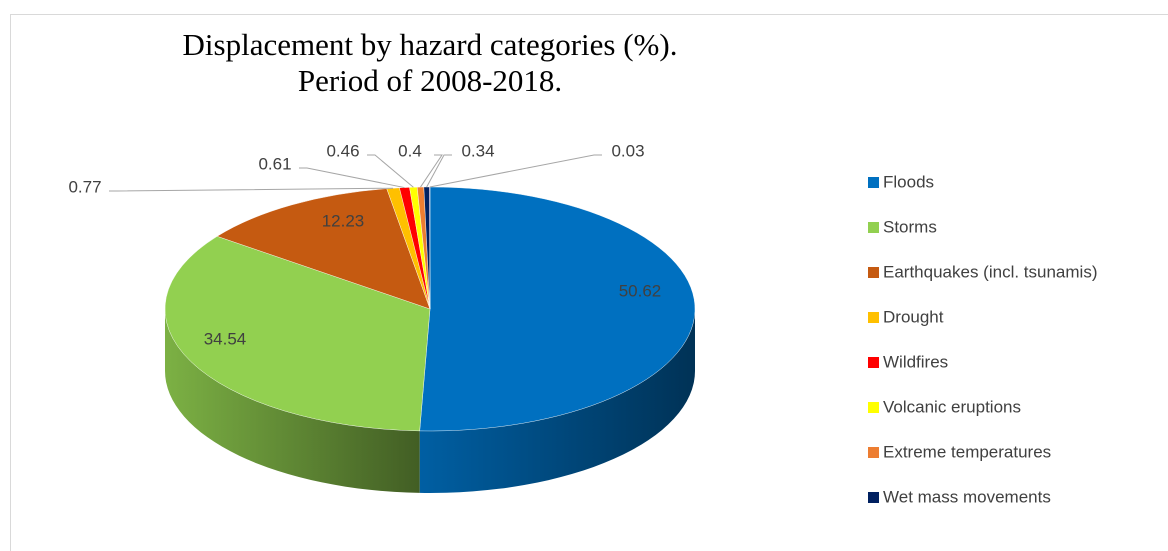 This screenshot has width=1168, height=551. I want to click on data-label: 50.62, so click(640, 290).